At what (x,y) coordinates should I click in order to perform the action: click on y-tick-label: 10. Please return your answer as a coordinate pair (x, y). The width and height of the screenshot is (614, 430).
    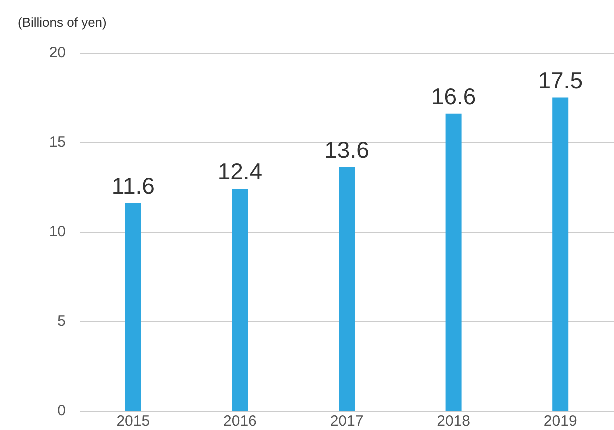
    Looking at the image, I should click on (57, 232).